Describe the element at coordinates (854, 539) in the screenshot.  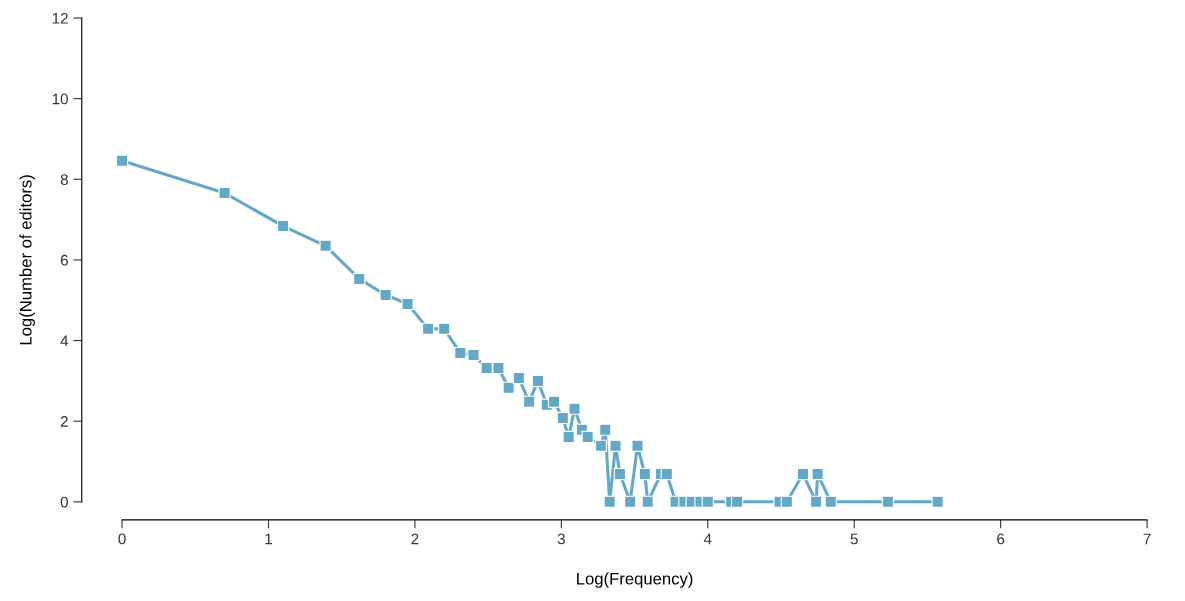
I see `x-tick-label: 5` at that location.